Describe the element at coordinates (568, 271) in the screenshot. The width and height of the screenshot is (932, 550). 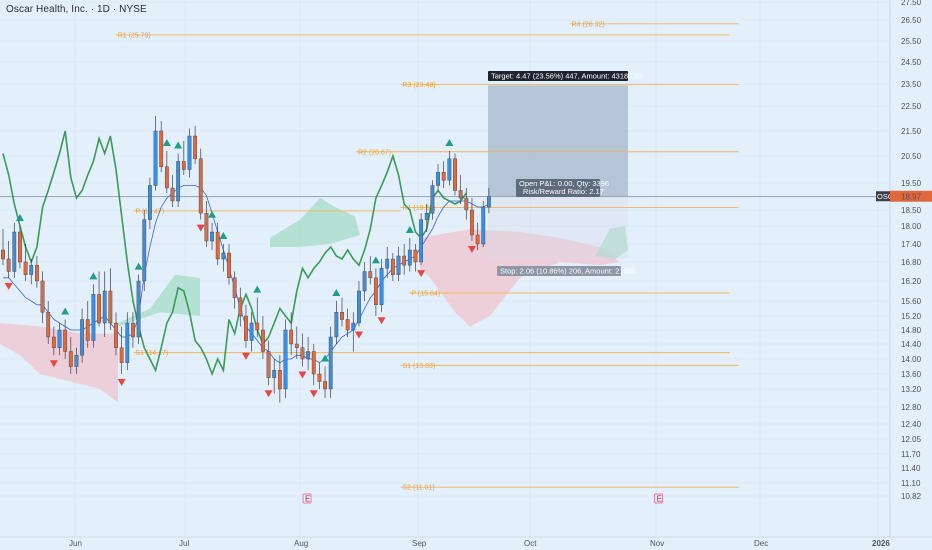
I see `stop-label: Stop: 2.06 (10.86%) 206, Amount: 21006` at that location.